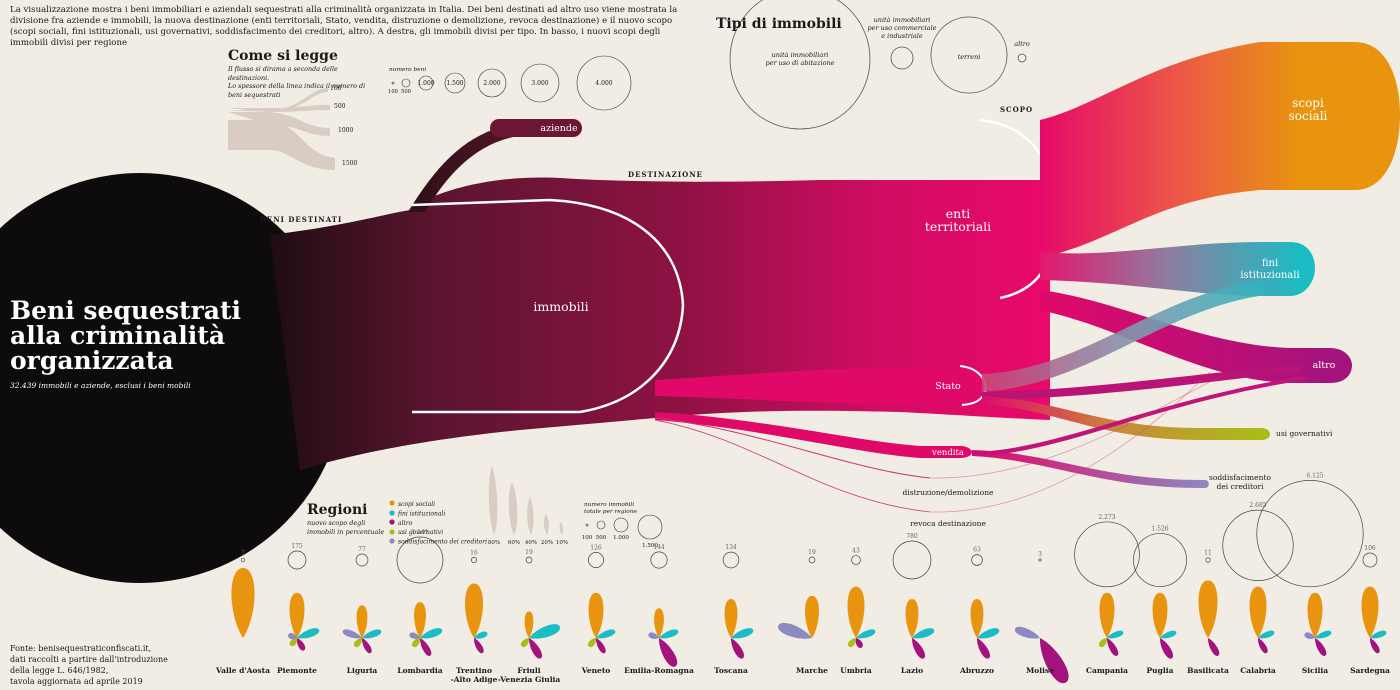  Describe the element at coordinates (491, 83) in the screenshot. I see `legend-circle-4: 2.000` at that location.